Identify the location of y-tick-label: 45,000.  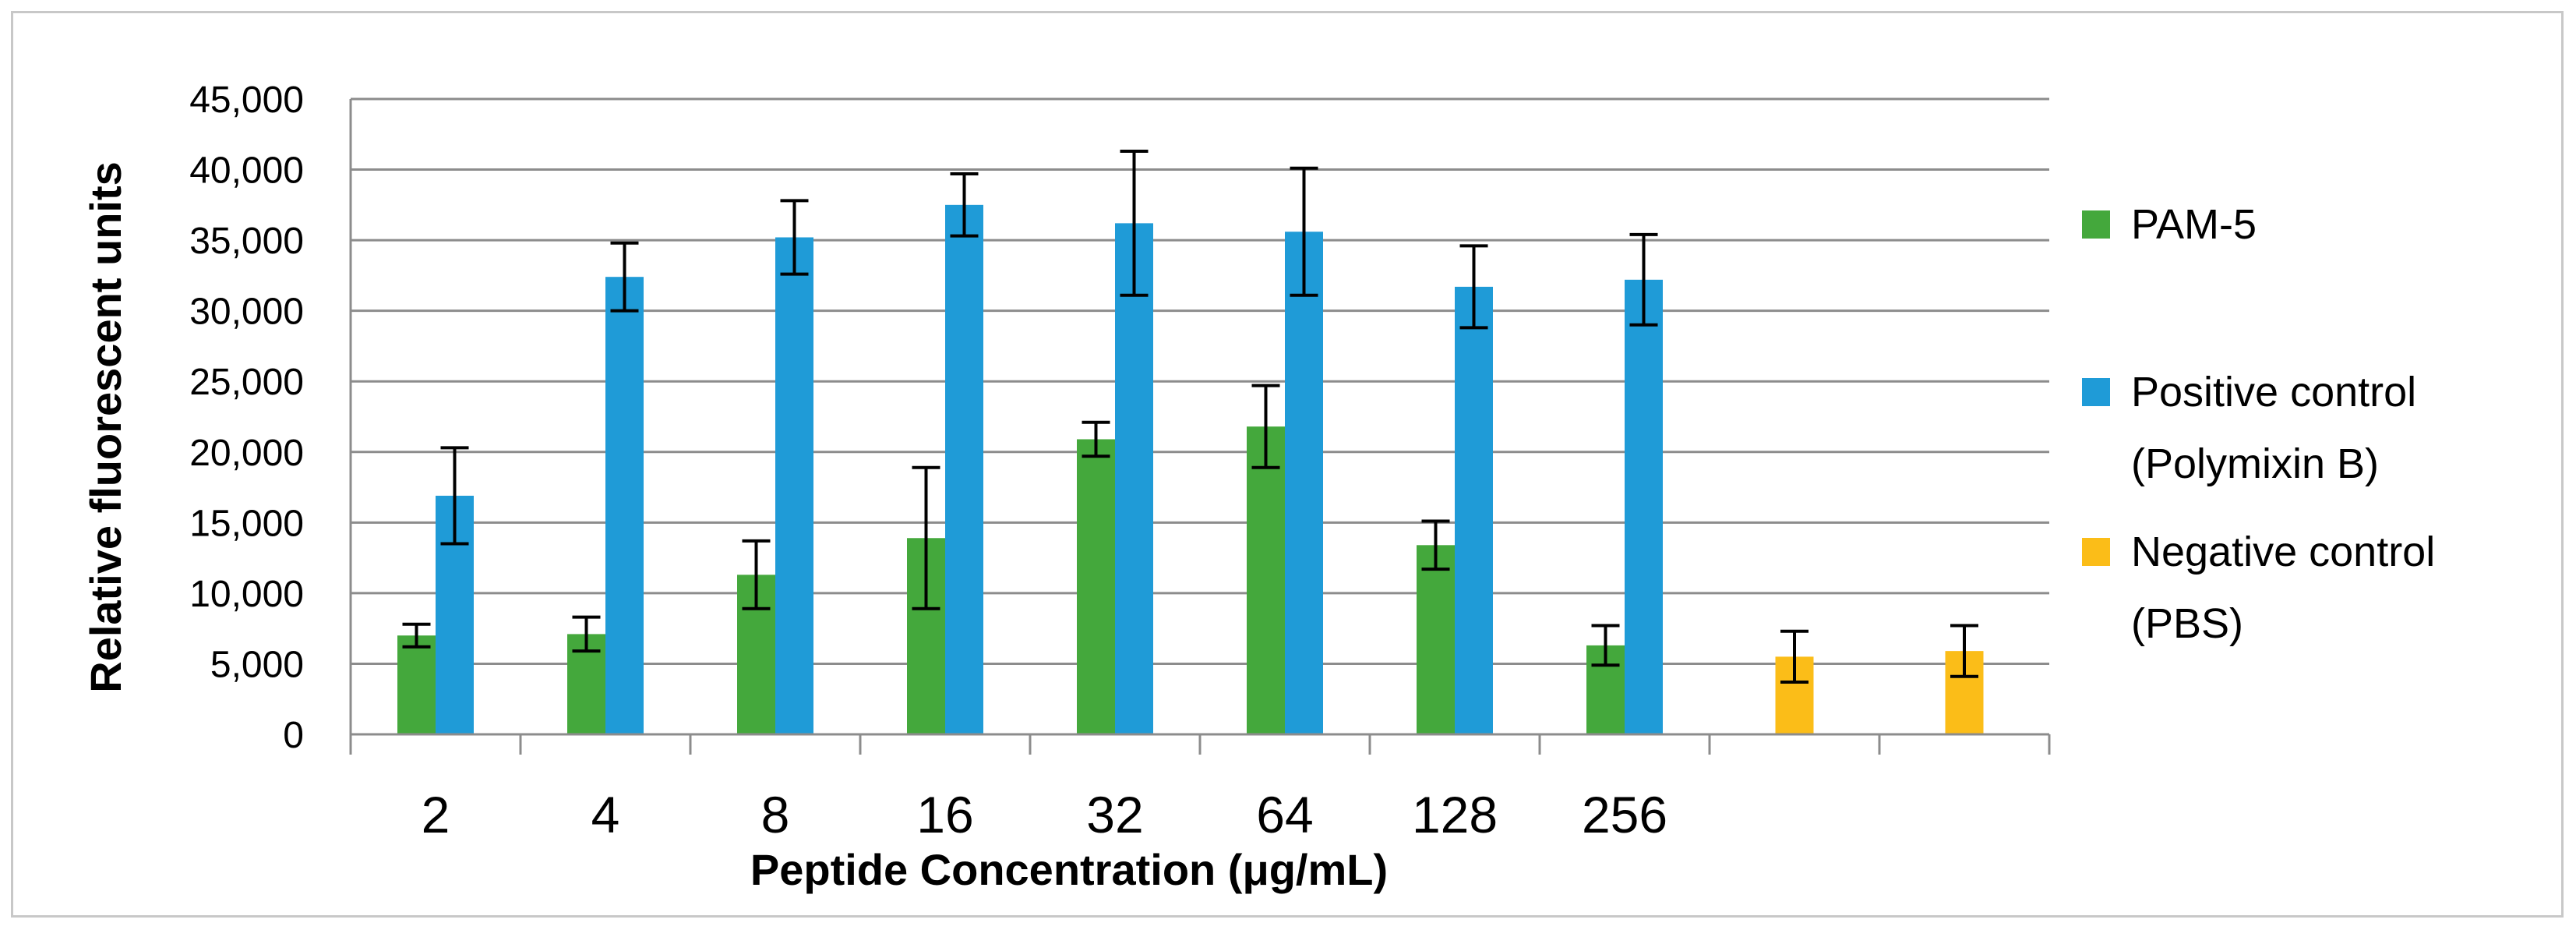
(246, 100).